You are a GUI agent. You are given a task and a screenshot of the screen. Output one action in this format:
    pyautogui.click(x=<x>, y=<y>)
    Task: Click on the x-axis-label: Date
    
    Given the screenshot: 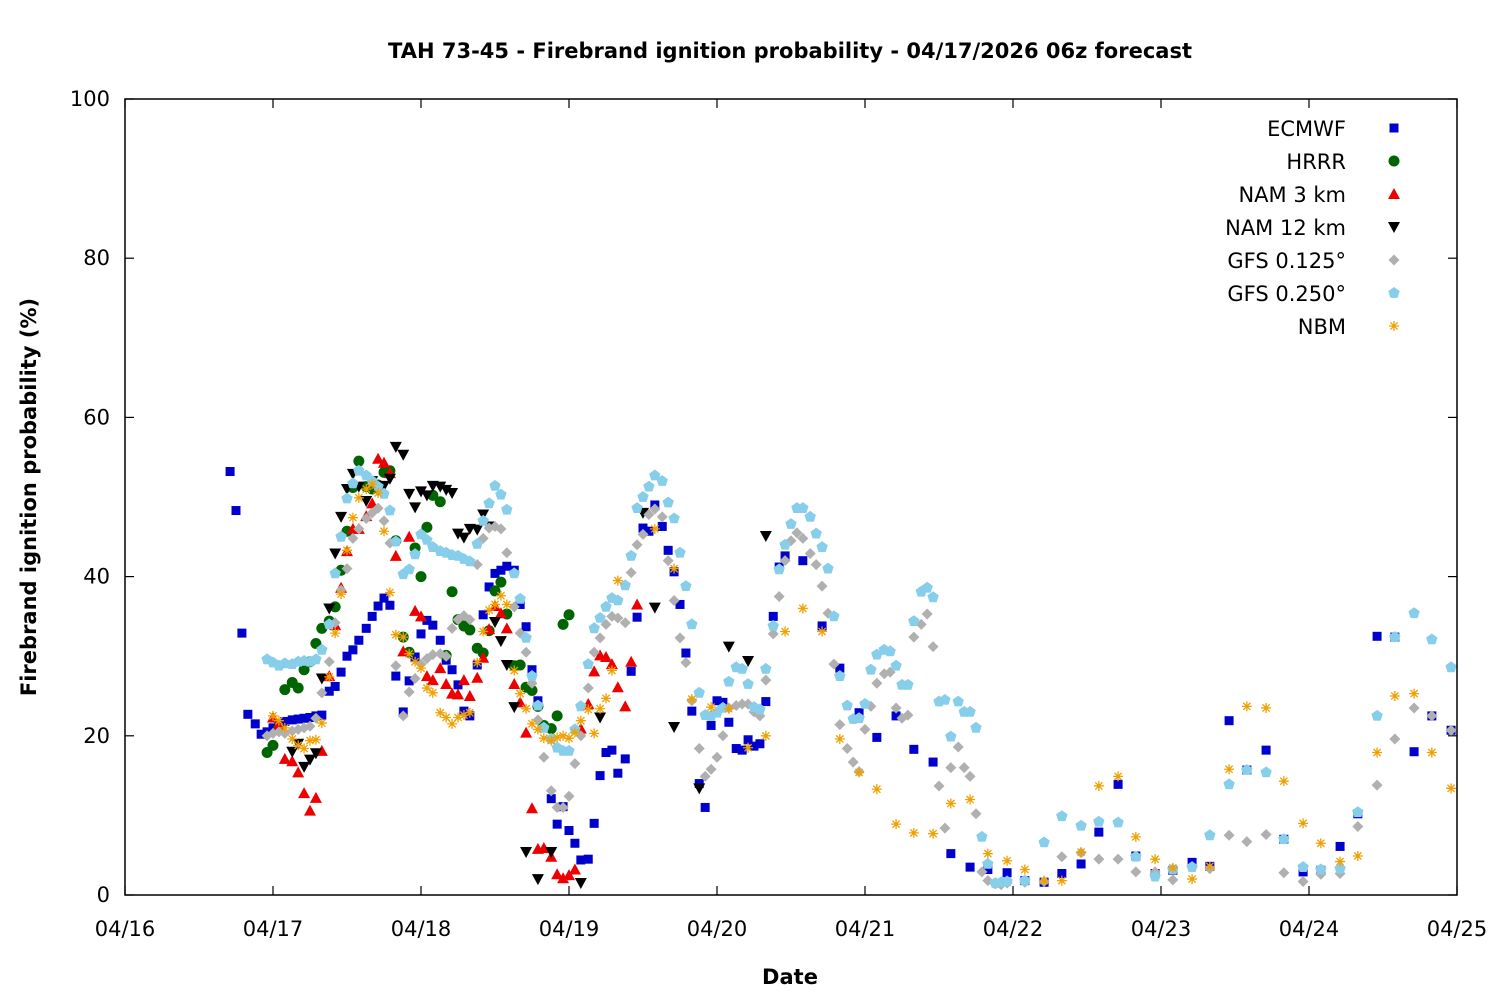 What is the action you would take?
    pyautogui.click(x=790, y=977)
    